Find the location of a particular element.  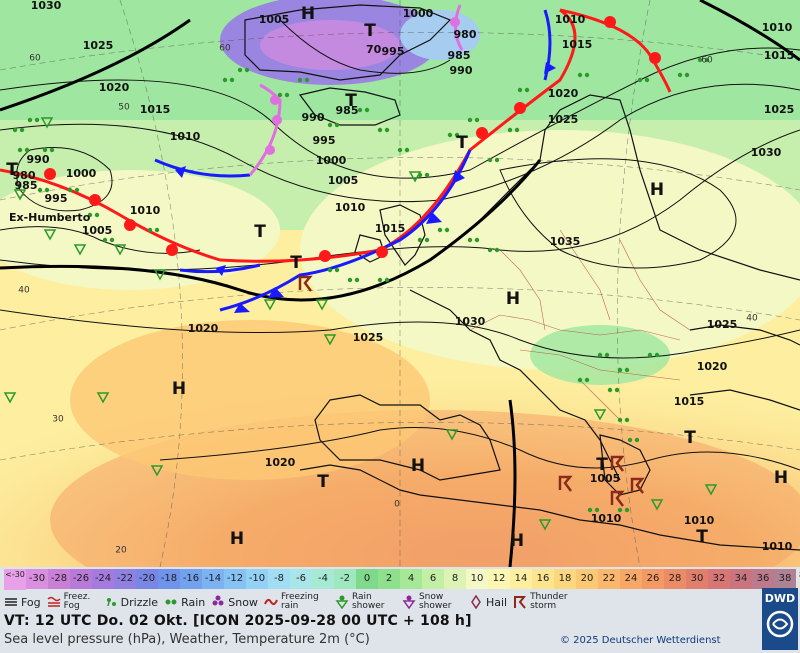

isobar-label: 1035 is located at coordinates (565, 241).